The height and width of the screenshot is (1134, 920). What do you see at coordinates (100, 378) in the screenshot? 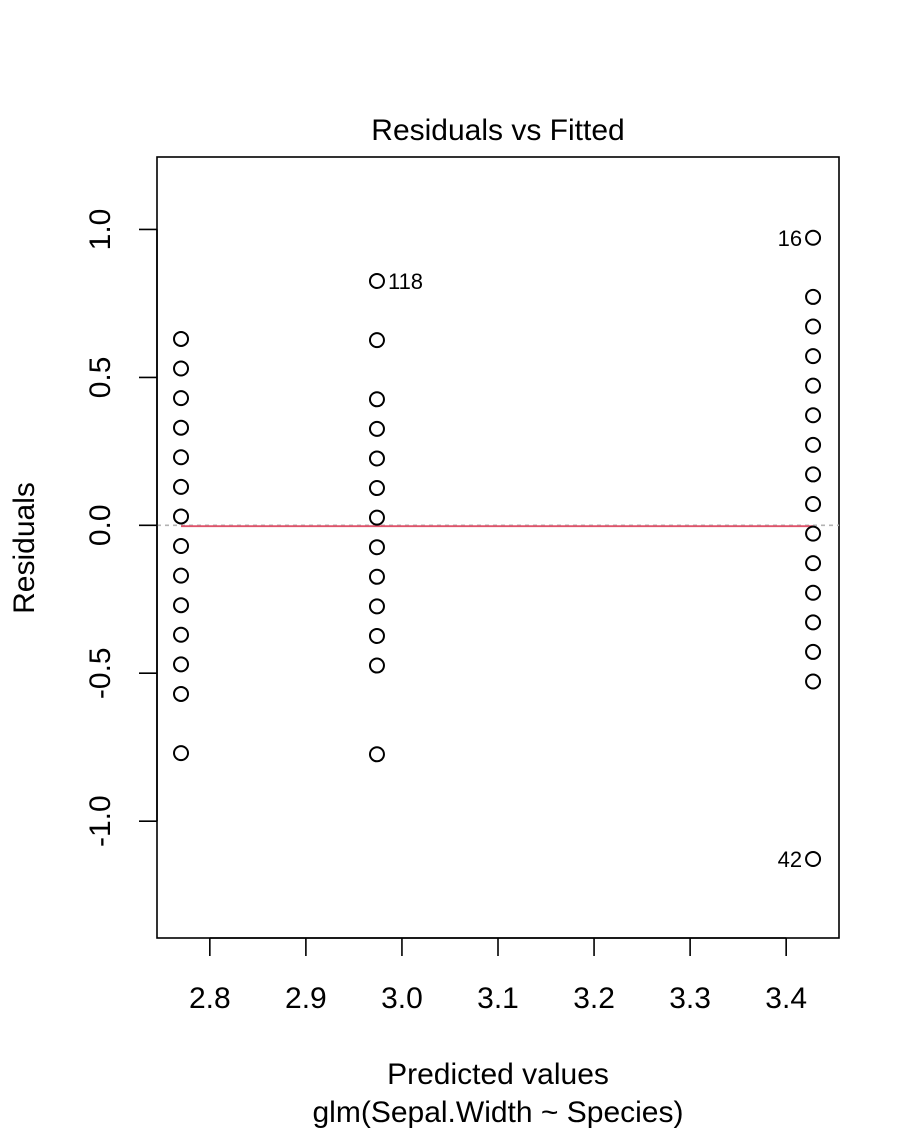
I see `y-tick-label: 0.5` at bounding box center [100, 378].